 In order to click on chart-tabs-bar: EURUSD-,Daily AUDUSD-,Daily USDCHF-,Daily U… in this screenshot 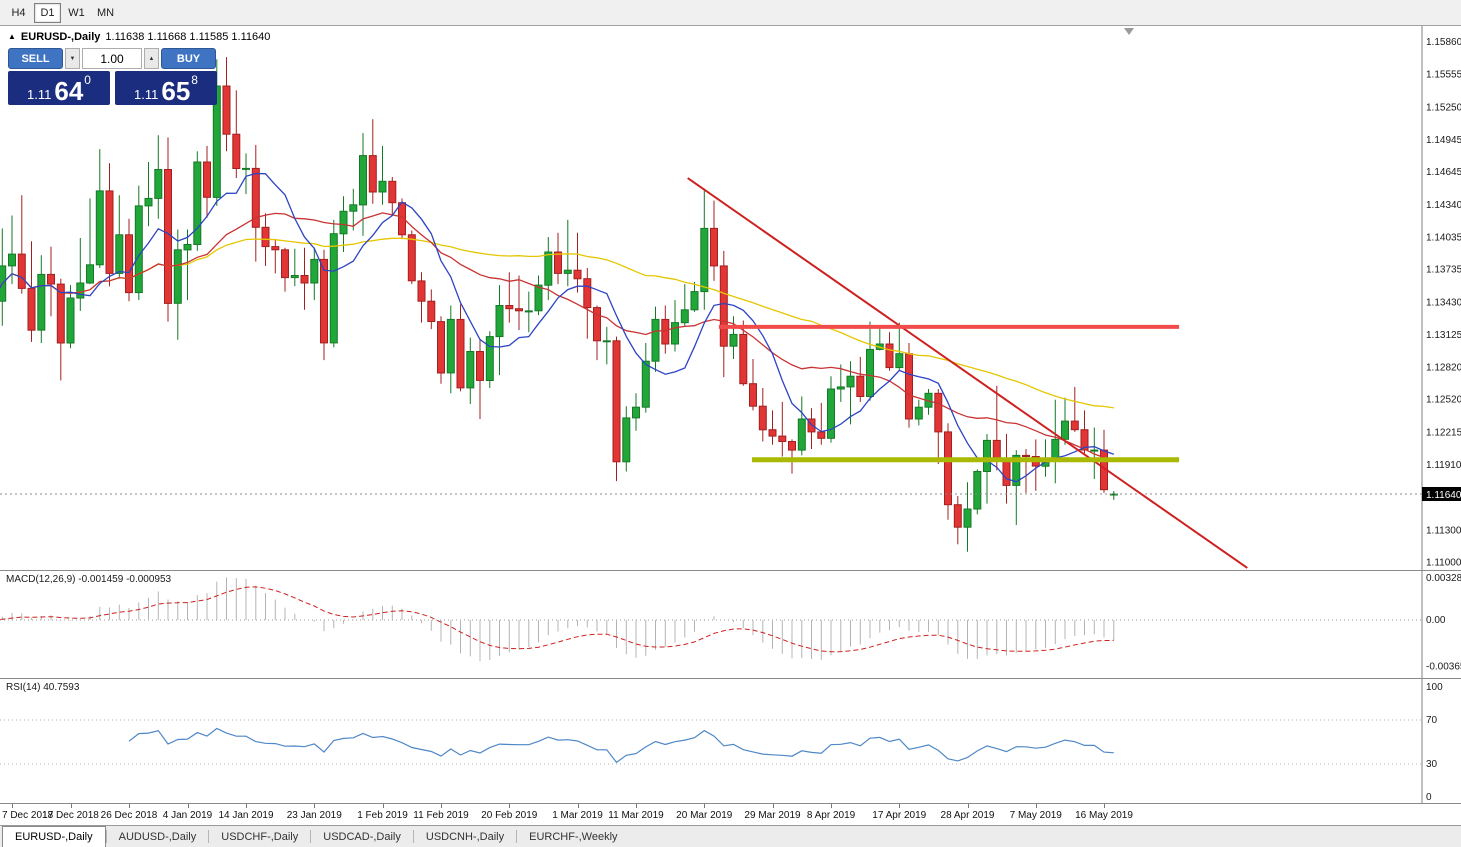, I will do `click(730, 836)`.